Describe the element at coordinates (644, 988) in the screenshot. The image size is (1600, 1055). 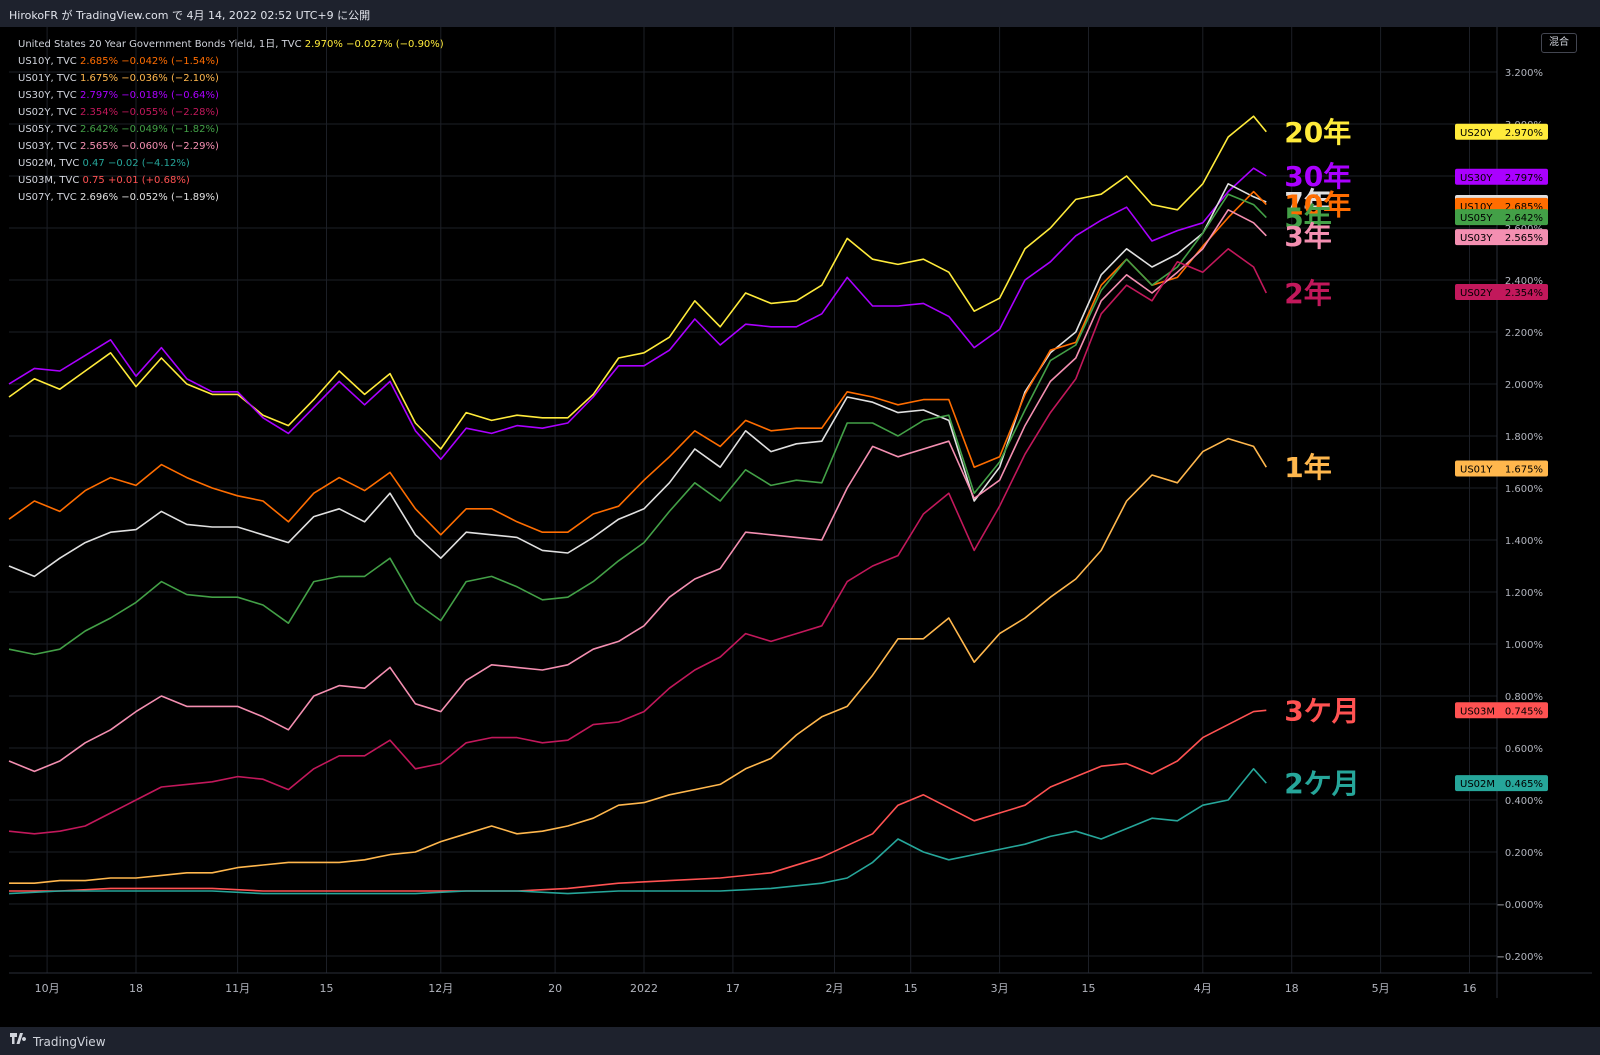
I see `x-tick-label: 2022` at that location.